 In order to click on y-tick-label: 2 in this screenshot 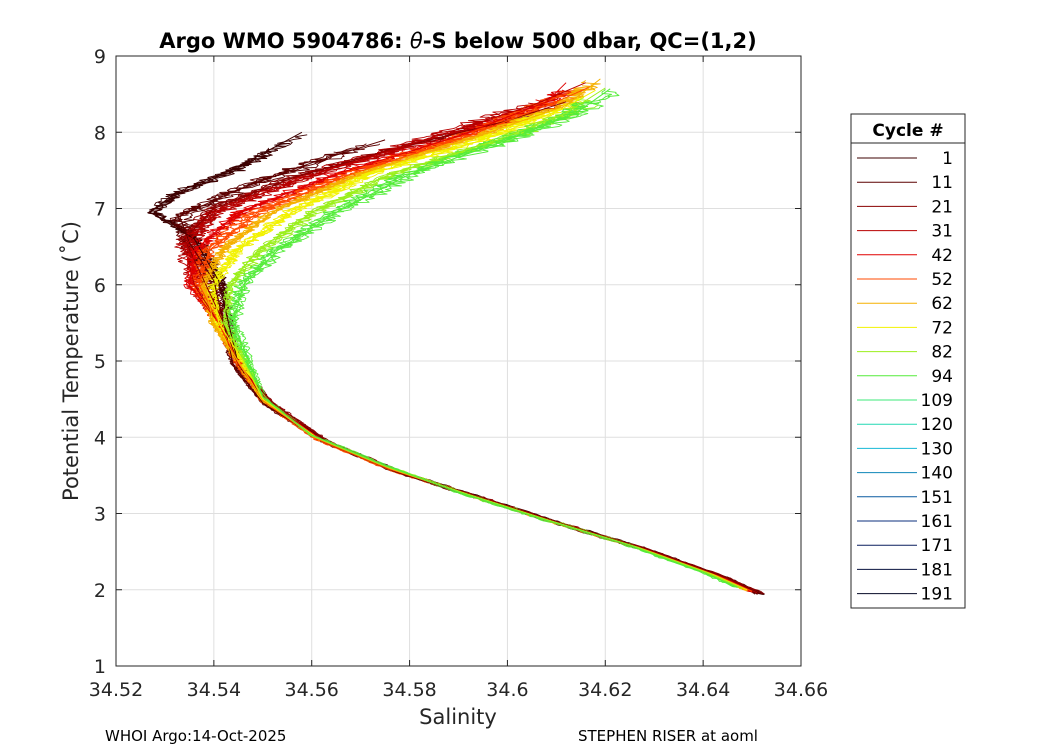, I will do `click(100, 591)`.